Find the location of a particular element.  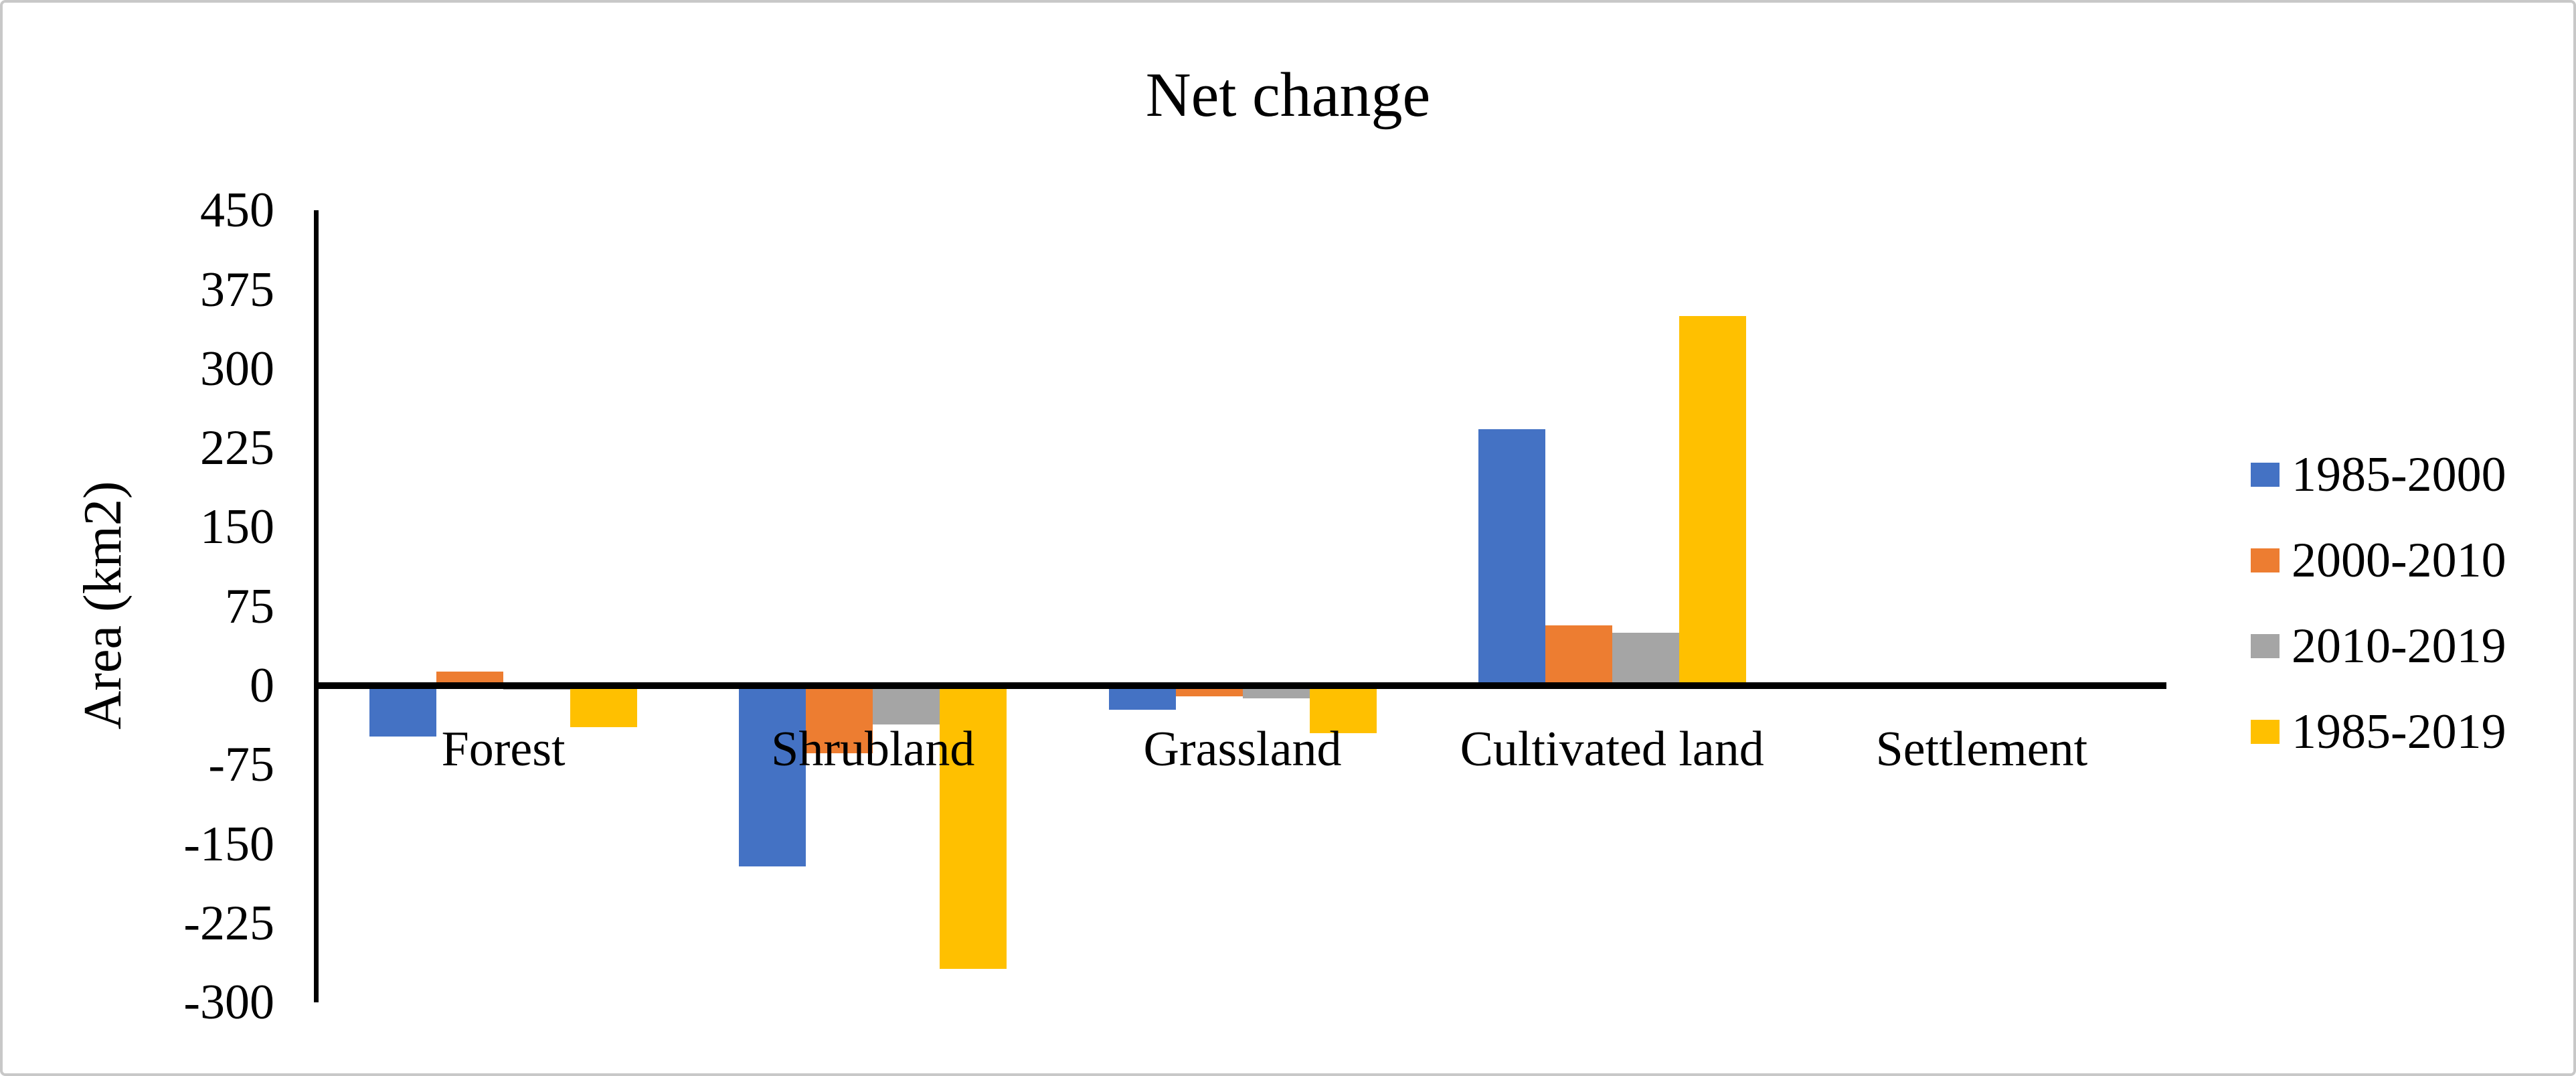

bar-forest-2000-2010 is located at coordinates (470, 679).